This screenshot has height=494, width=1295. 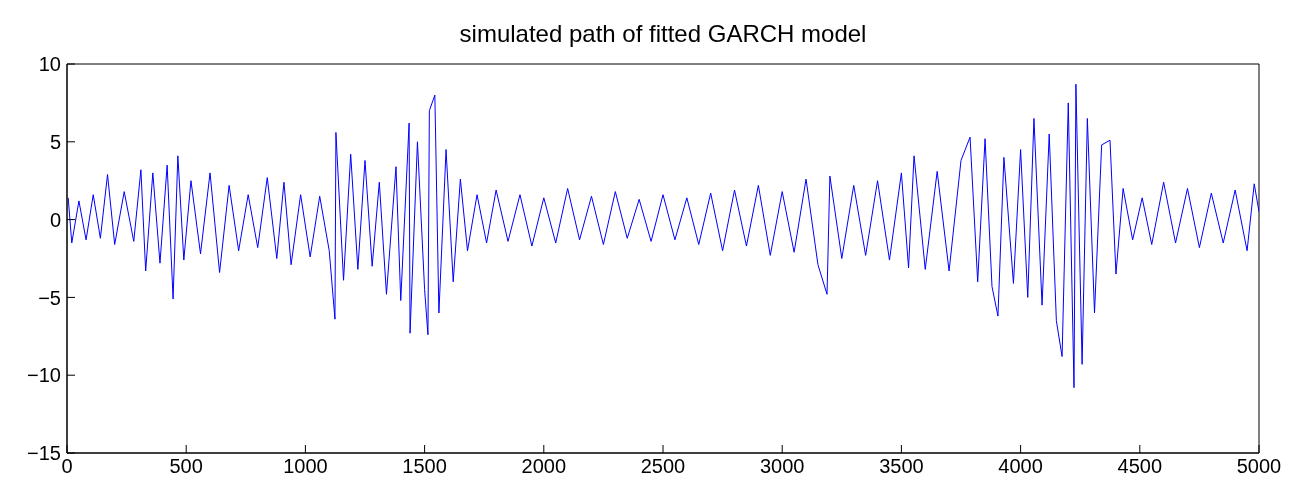 What do you see at coordinates (901, 466) in the screenshot?
I see `x-tick-label: 3500` at bounding box center [901, 466].